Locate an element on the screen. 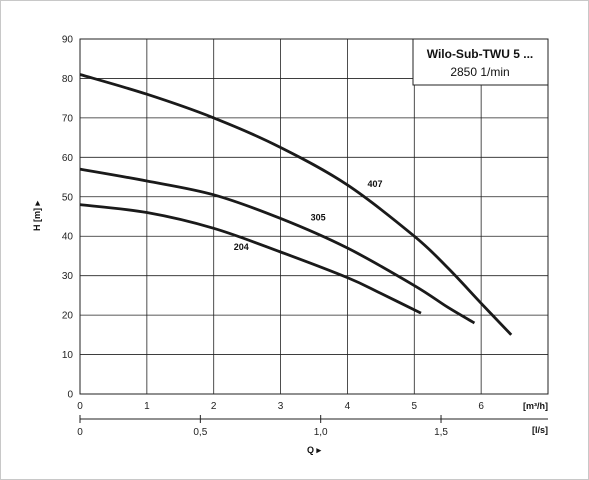 The height and width of the screenshot is (480, 589). x-tick-label: 4 is located at coordinates (348, 406).